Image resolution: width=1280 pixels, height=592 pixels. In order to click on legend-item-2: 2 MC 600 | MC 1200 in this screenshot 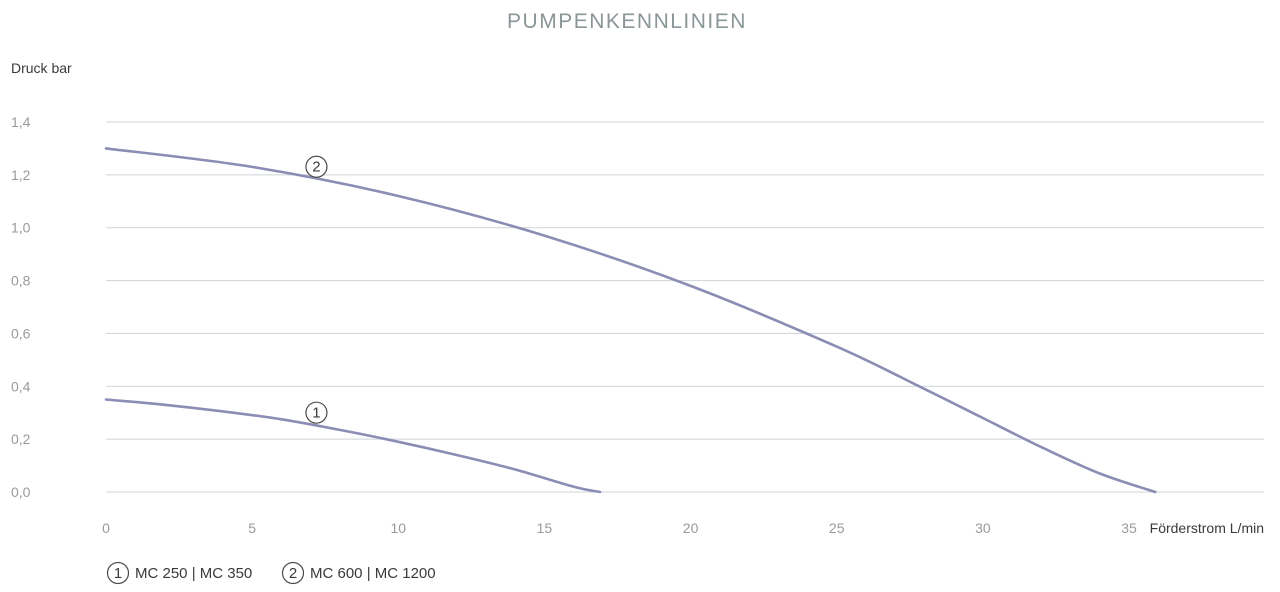, I will do `click(358, 573)`.